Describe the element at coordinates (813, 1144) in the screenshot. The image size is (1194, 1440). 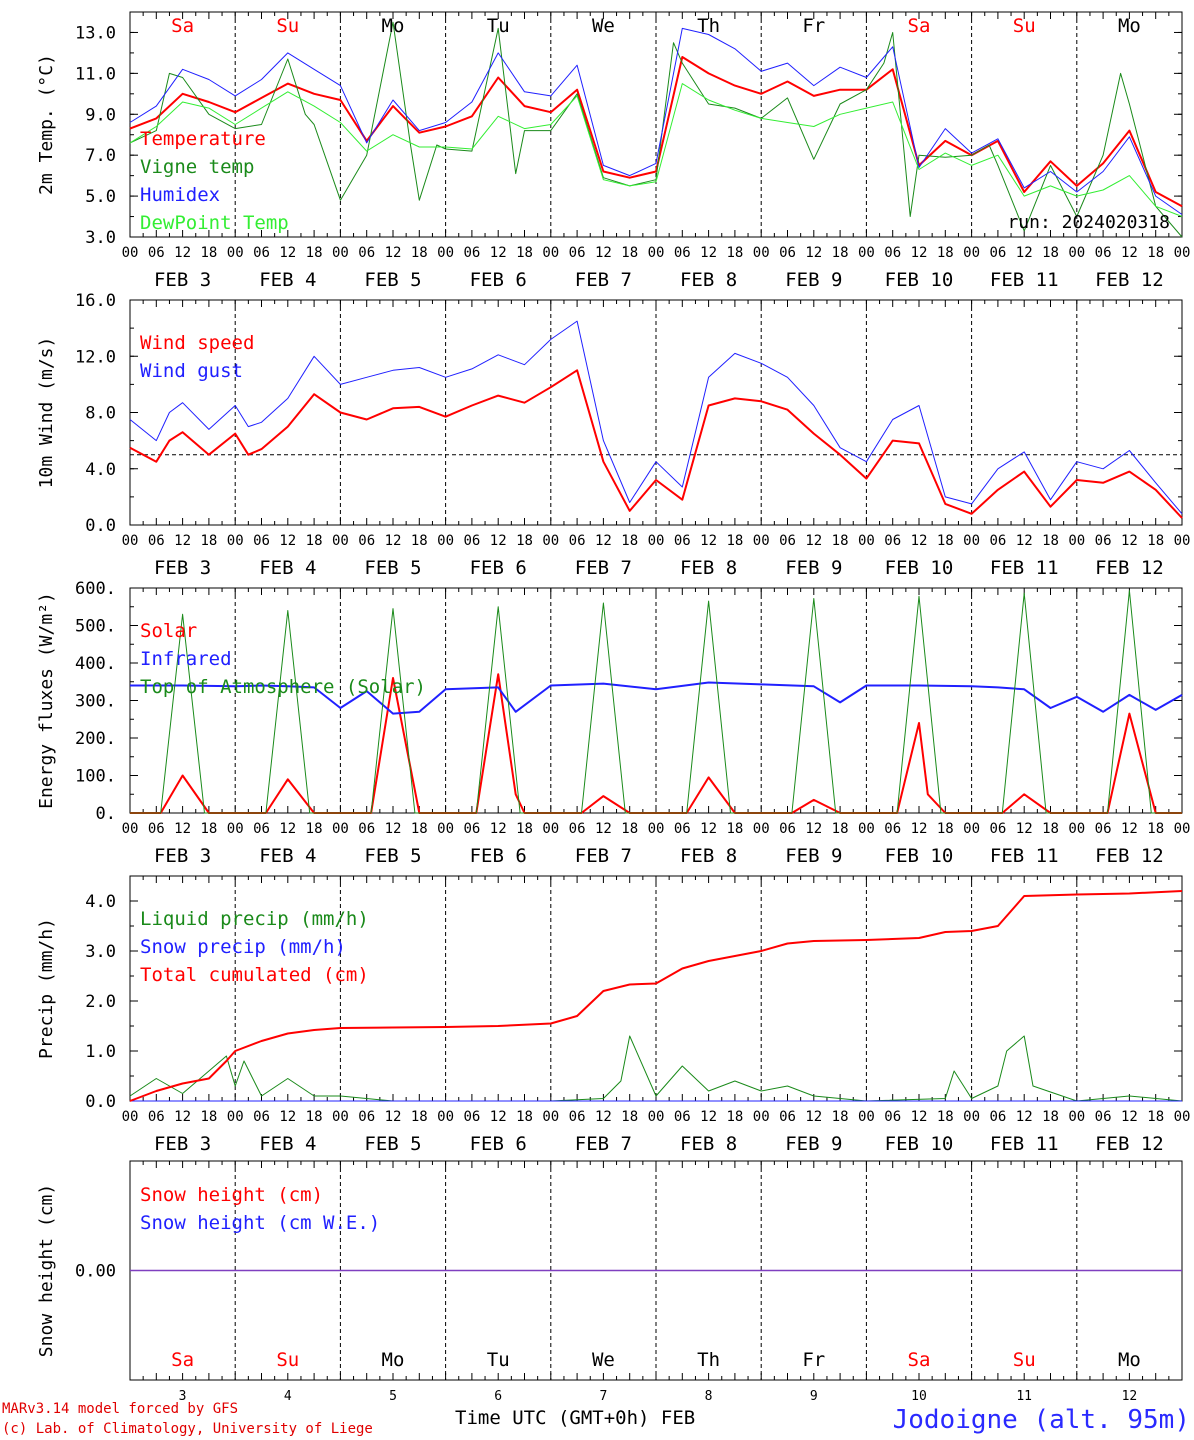
I see `date-label: FEB 9` at that location.